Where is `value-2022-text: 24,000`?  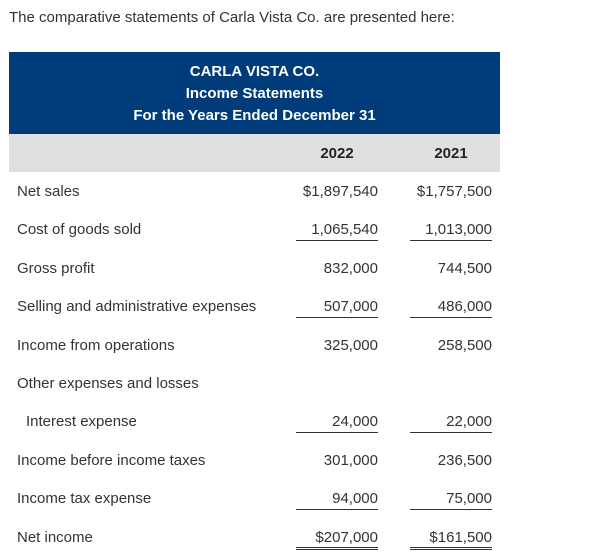
value-2022-text: 24,000 is located at coordinates (337, 423).